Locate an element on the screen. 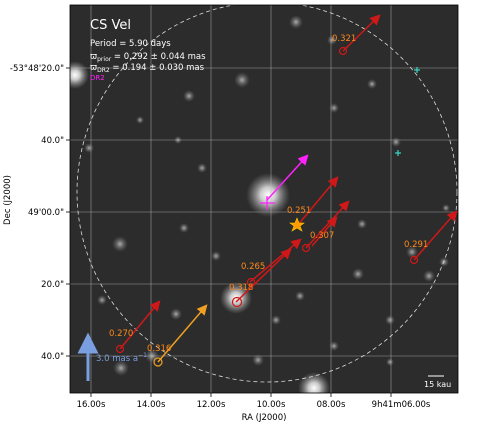  x-tick-label: 08.00s is located at coordinates (331, 405).